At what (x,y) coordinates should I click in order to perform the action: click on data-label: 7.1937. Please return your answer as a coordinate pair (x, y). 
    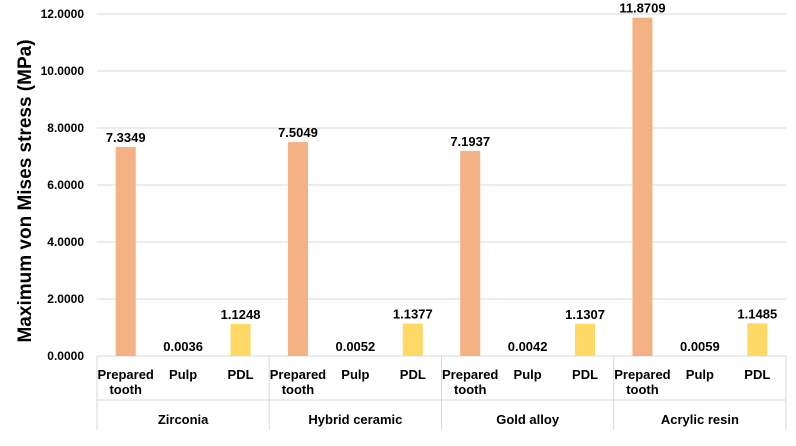
    Looking at the image, I should click on (470, 141).